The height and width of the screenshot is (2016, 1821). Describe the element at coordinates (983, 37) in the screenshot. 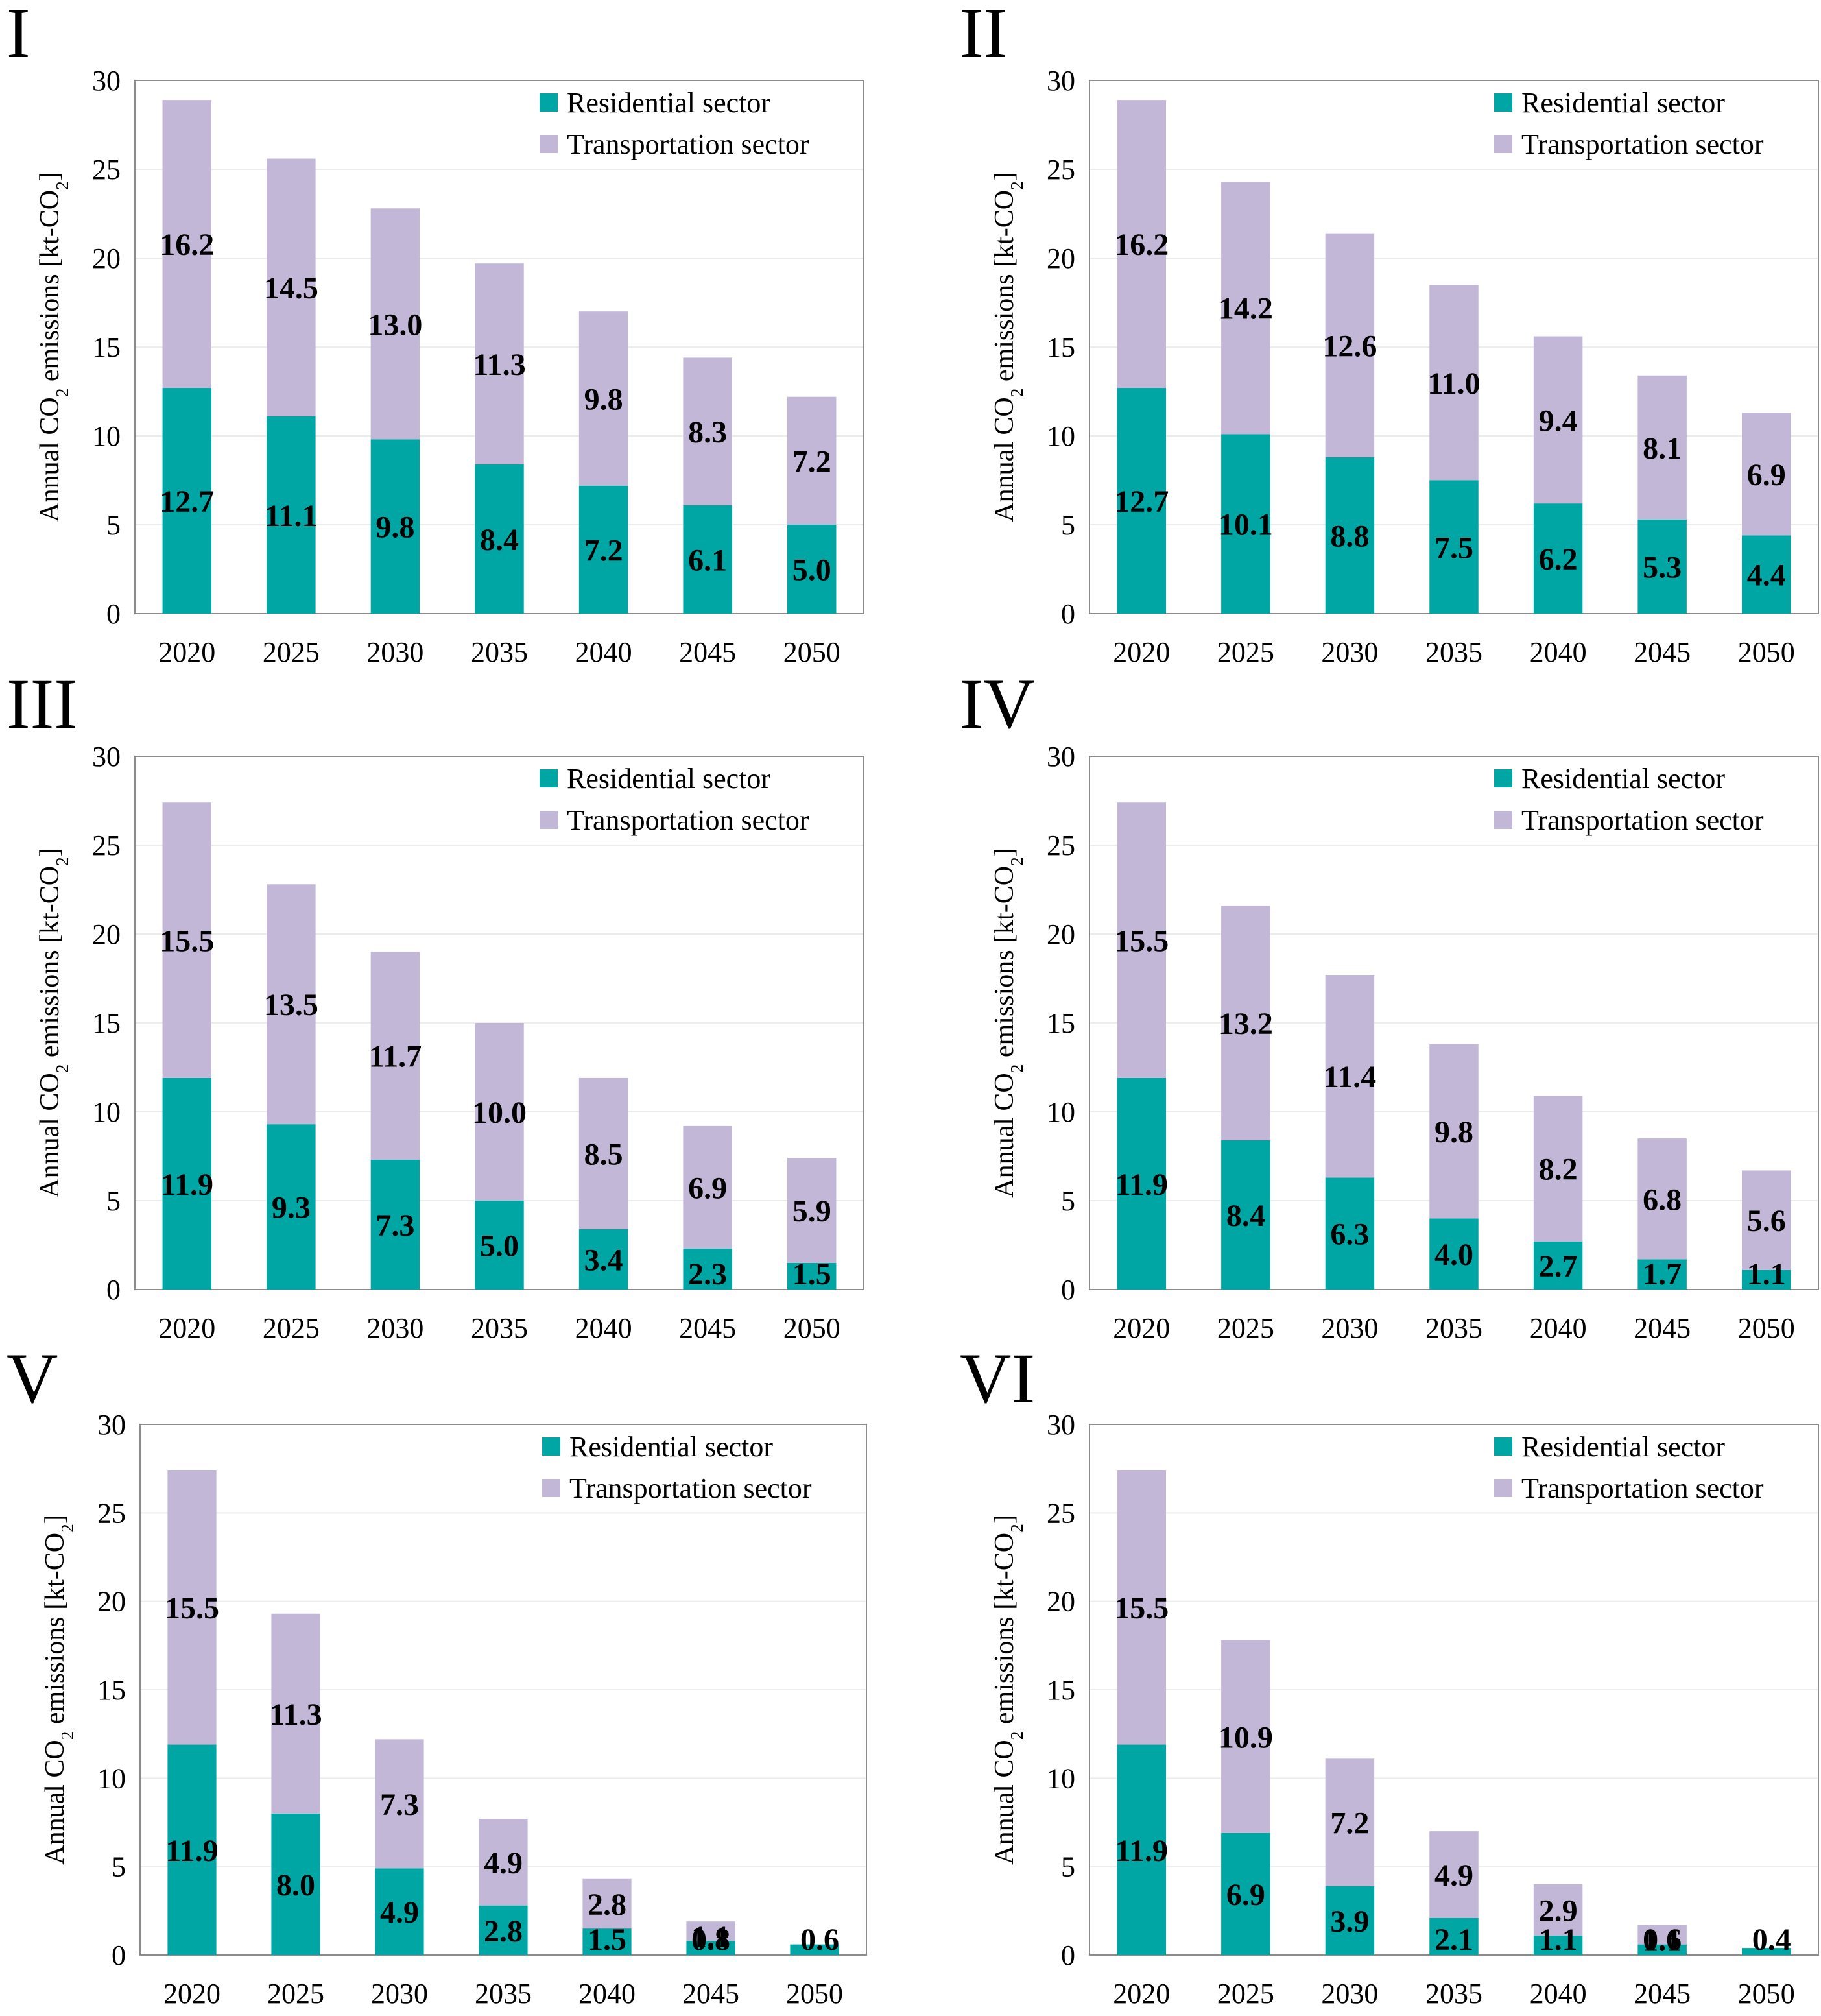

I see `panel-label: II` at that location.